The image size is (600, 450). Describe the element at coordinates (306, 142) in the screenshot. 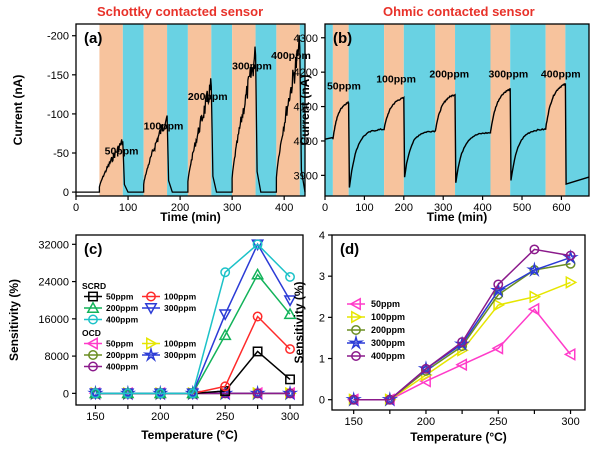

I see `y-tick-label: 4000` at that location.